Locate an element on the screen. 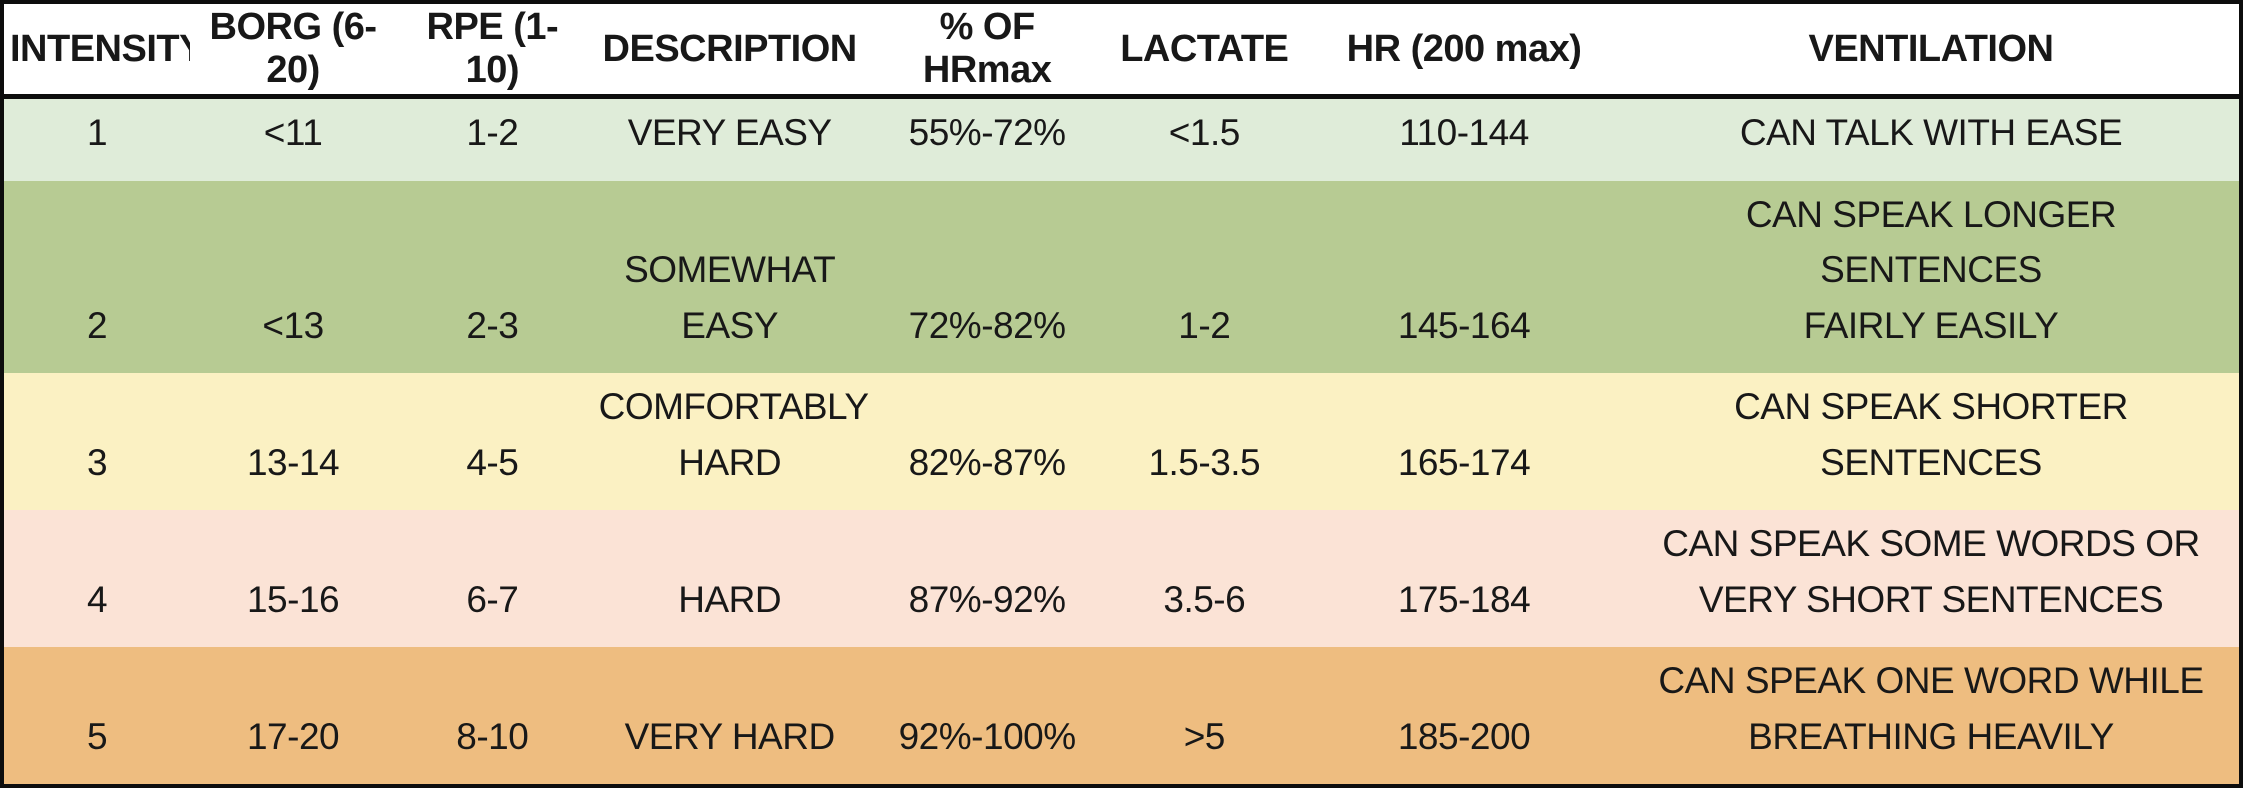 The width and height of the screenshot is (2243, 788). cell-borg: 15-16 is located at coordinates (293, 599).